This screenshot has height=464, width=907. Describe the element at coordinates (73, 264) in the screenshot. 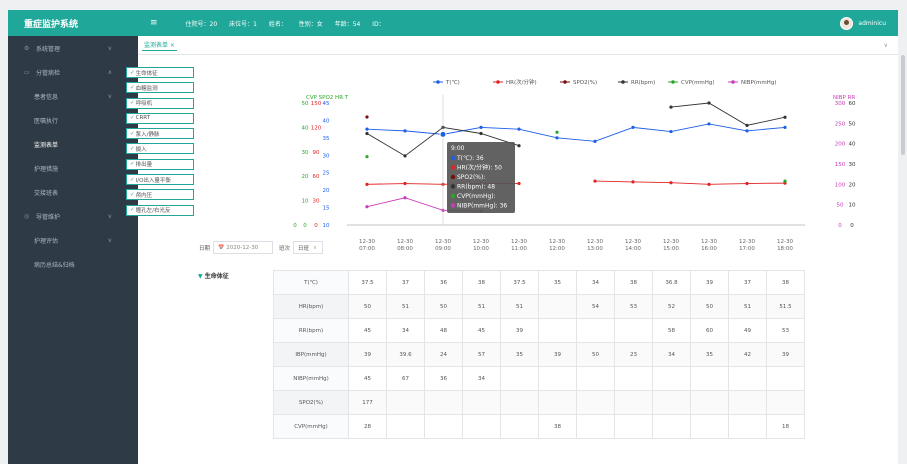

I see `sidebar-item-9: 病历总结&归档` at that location.